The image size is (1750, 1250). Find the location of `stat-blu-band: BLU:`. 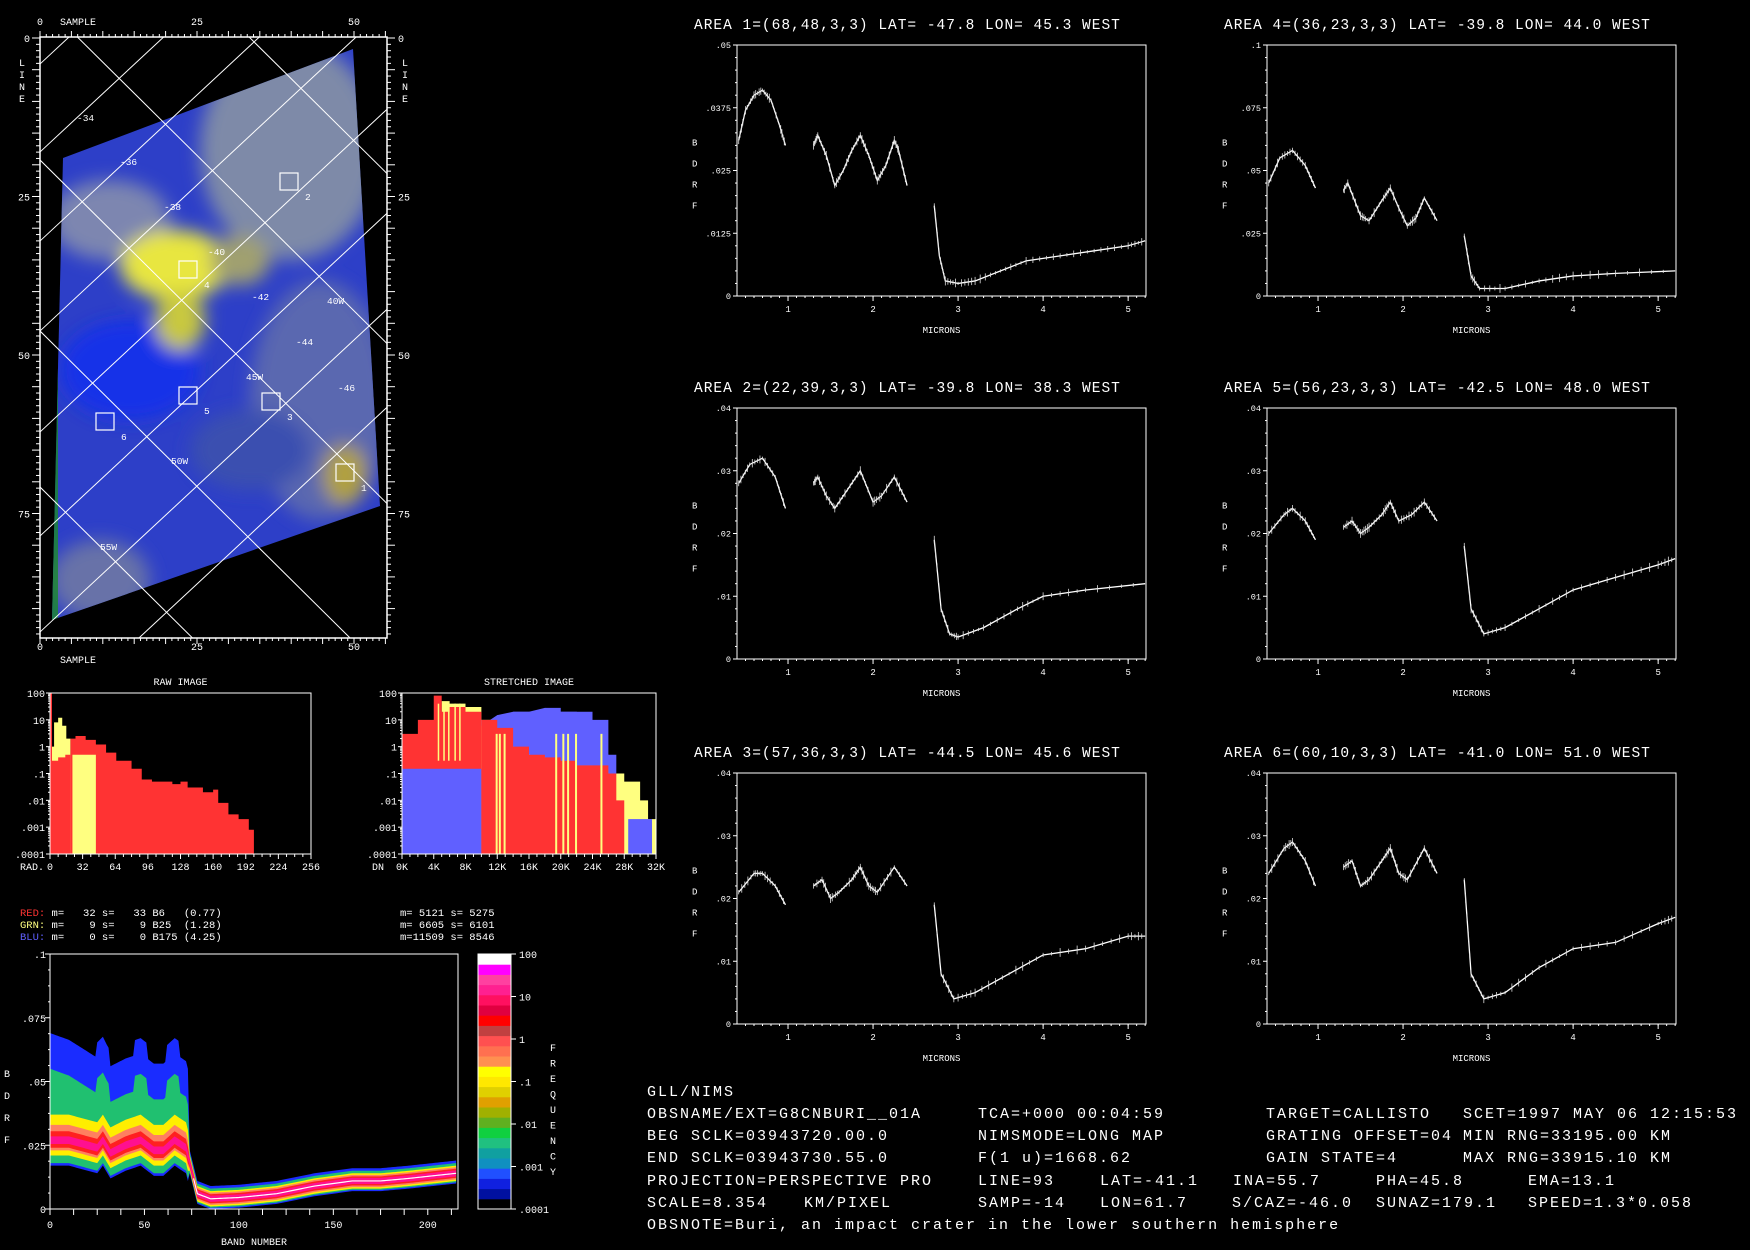

stat-blu-band: BLU: is located at coordinates (32, 938).